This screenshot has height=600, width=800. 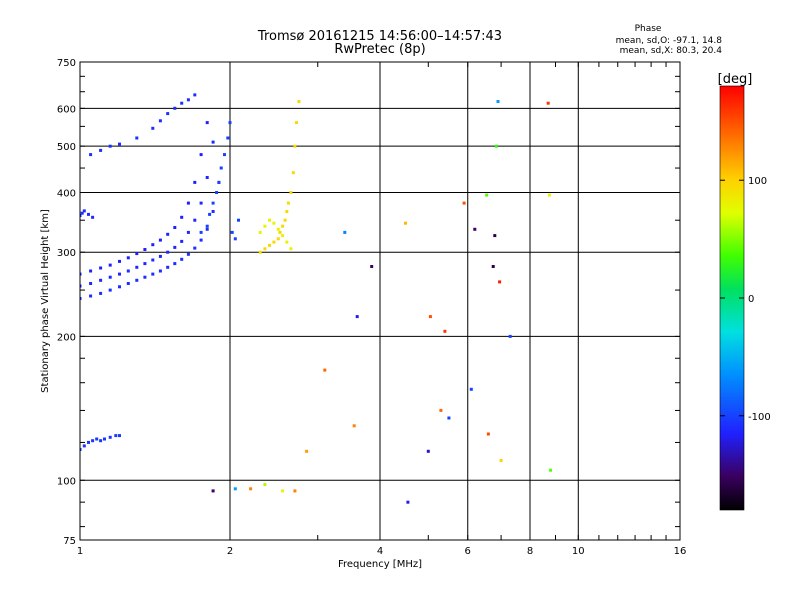 What do you see at coordinates (45, 301) in the screenshot?
I see `y-axis-label: Stationary phase Virtual Height [km]` at bounding box center [45, 301].